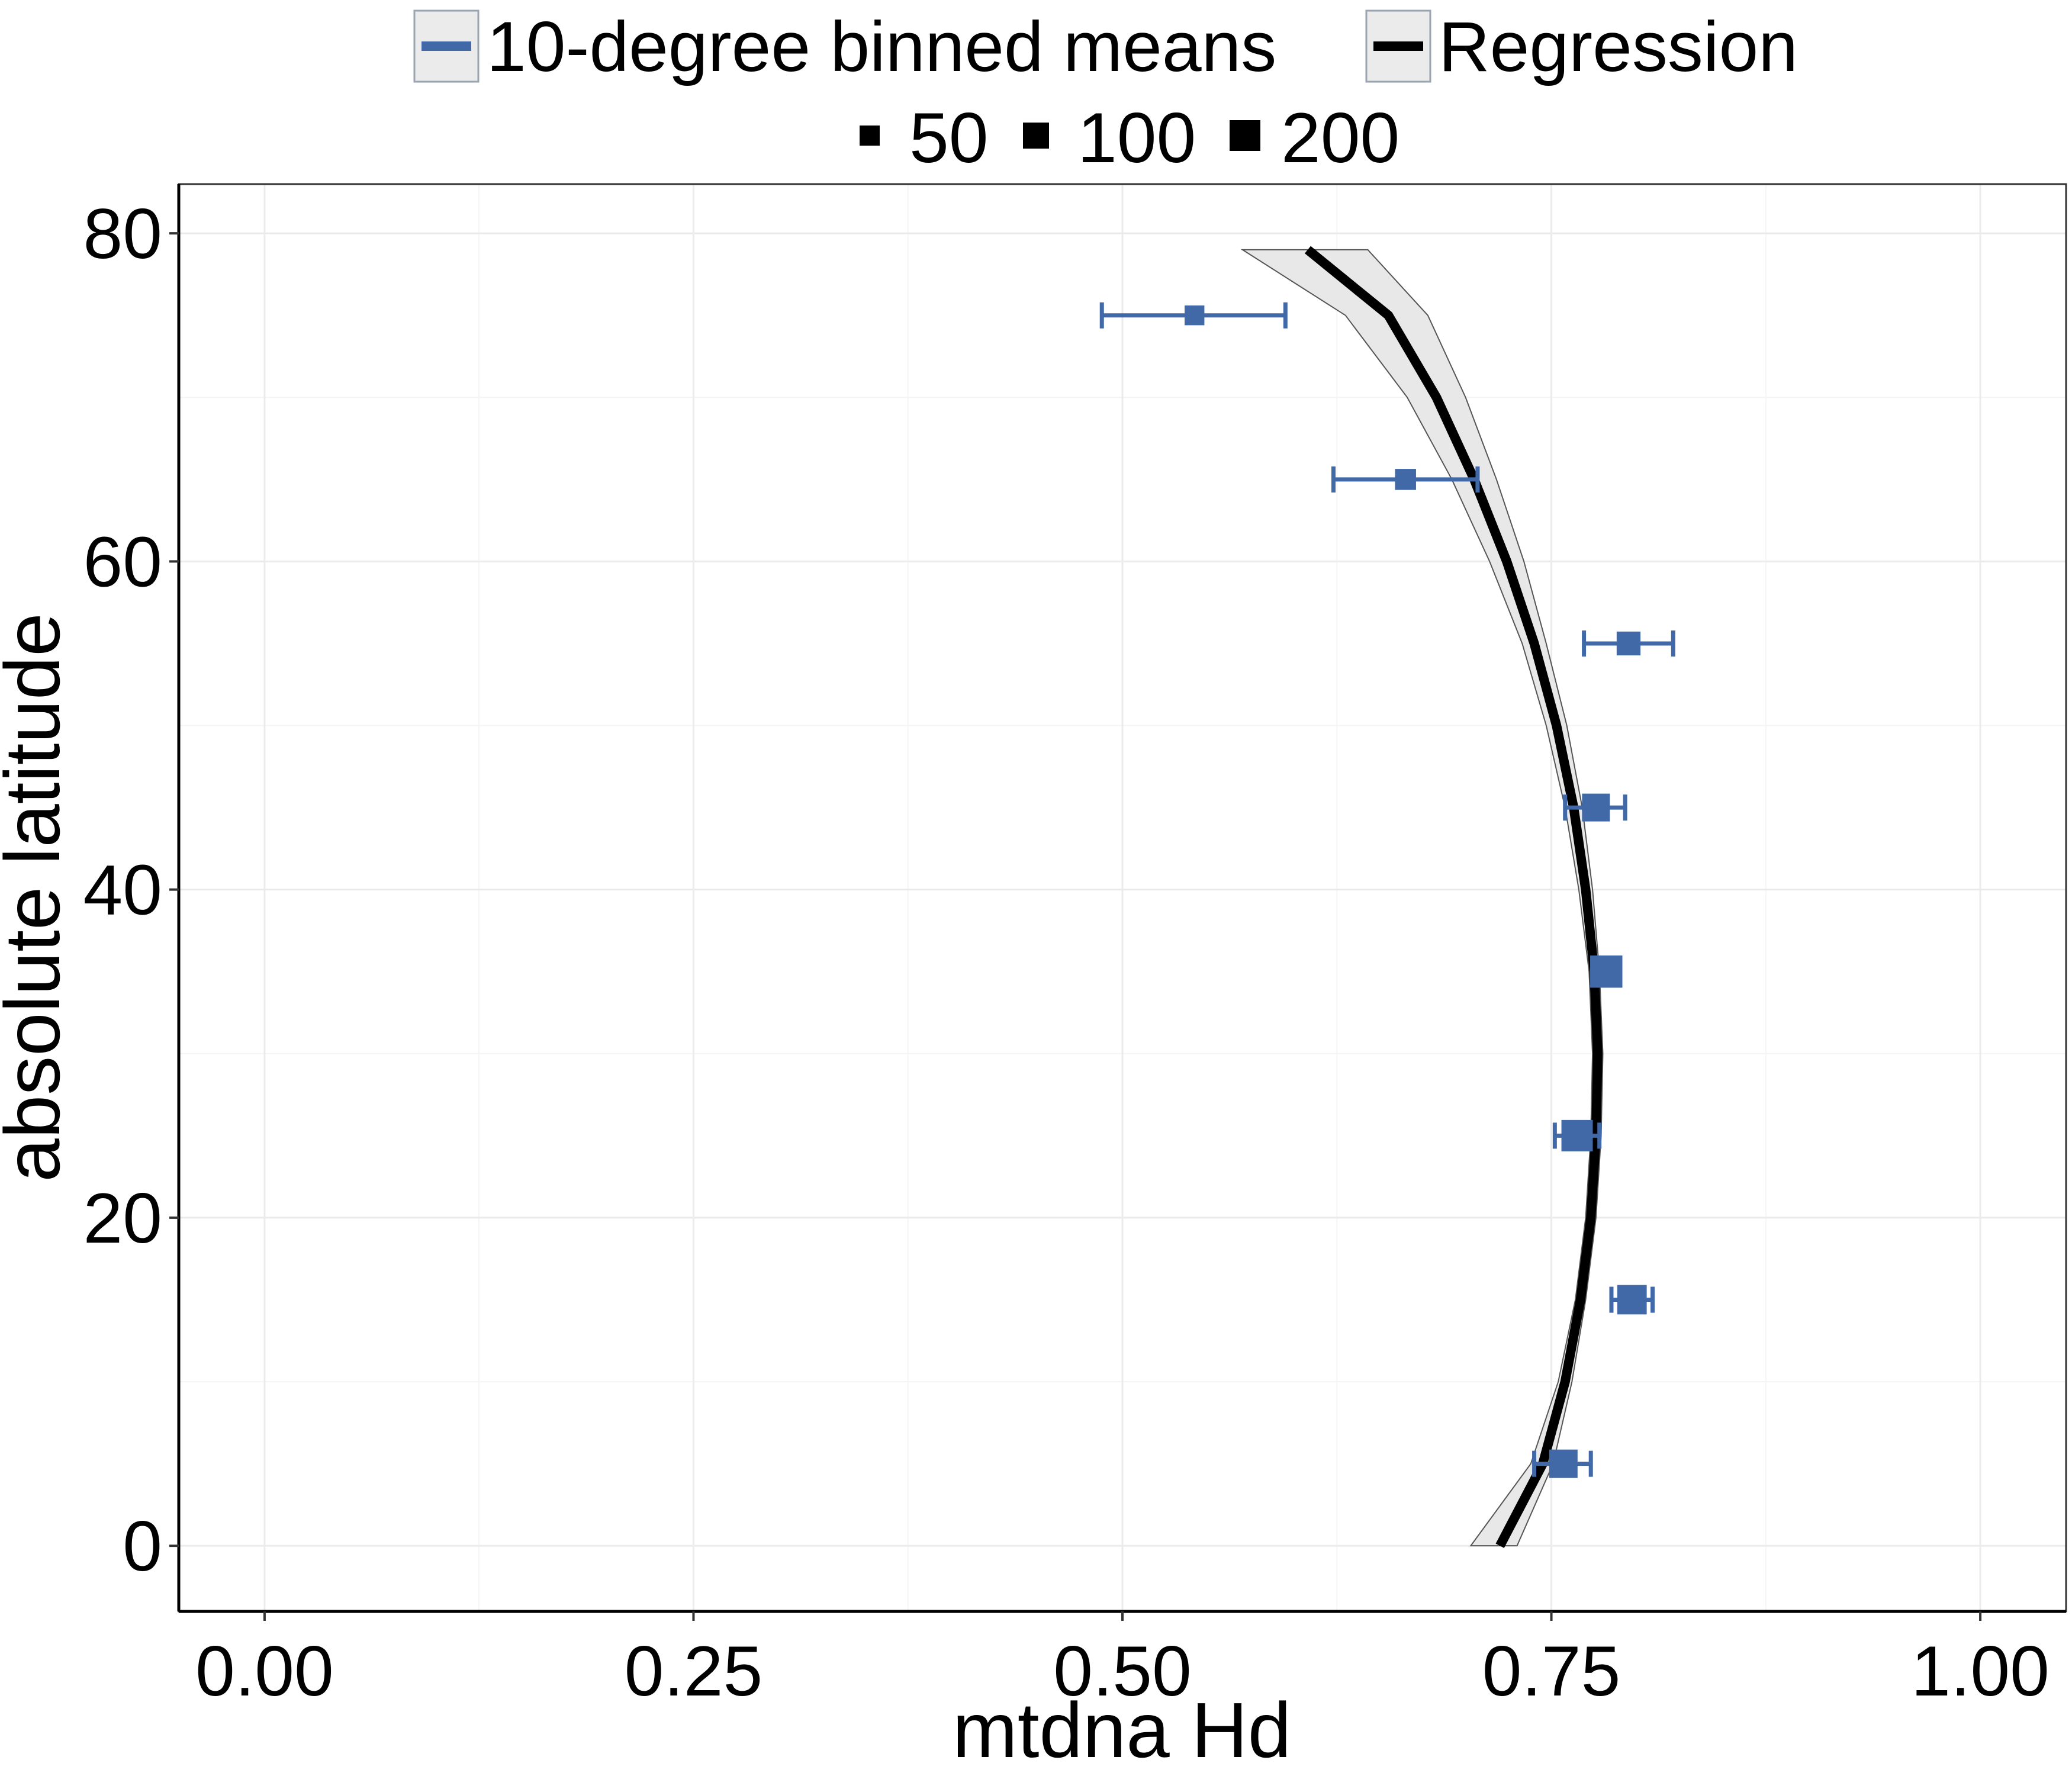 This screenshot has width=2072, height=1776. I want to click on point-layer, so click(1416, 891).